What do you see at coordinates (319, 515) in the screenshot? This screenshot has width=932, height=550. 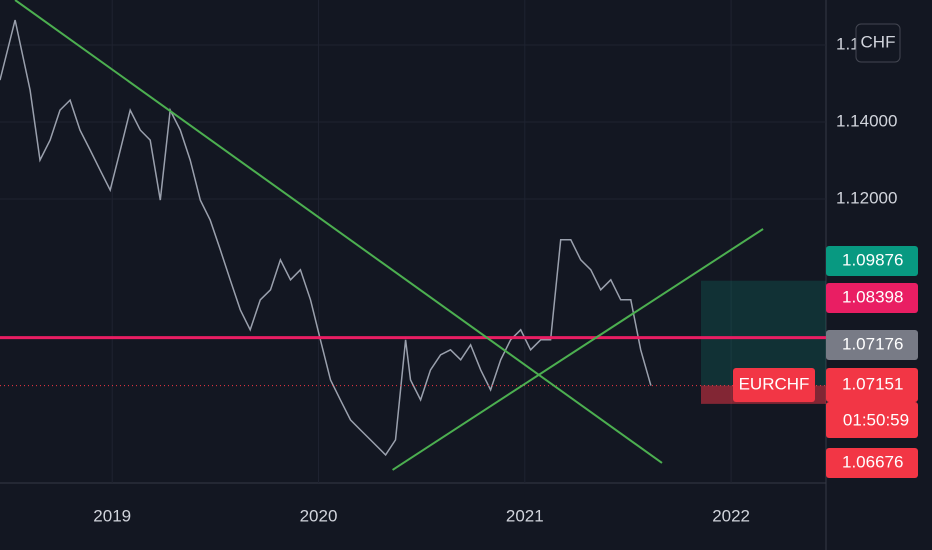 I see `x-tick-label: 2020` at bounding box center [319, 515].